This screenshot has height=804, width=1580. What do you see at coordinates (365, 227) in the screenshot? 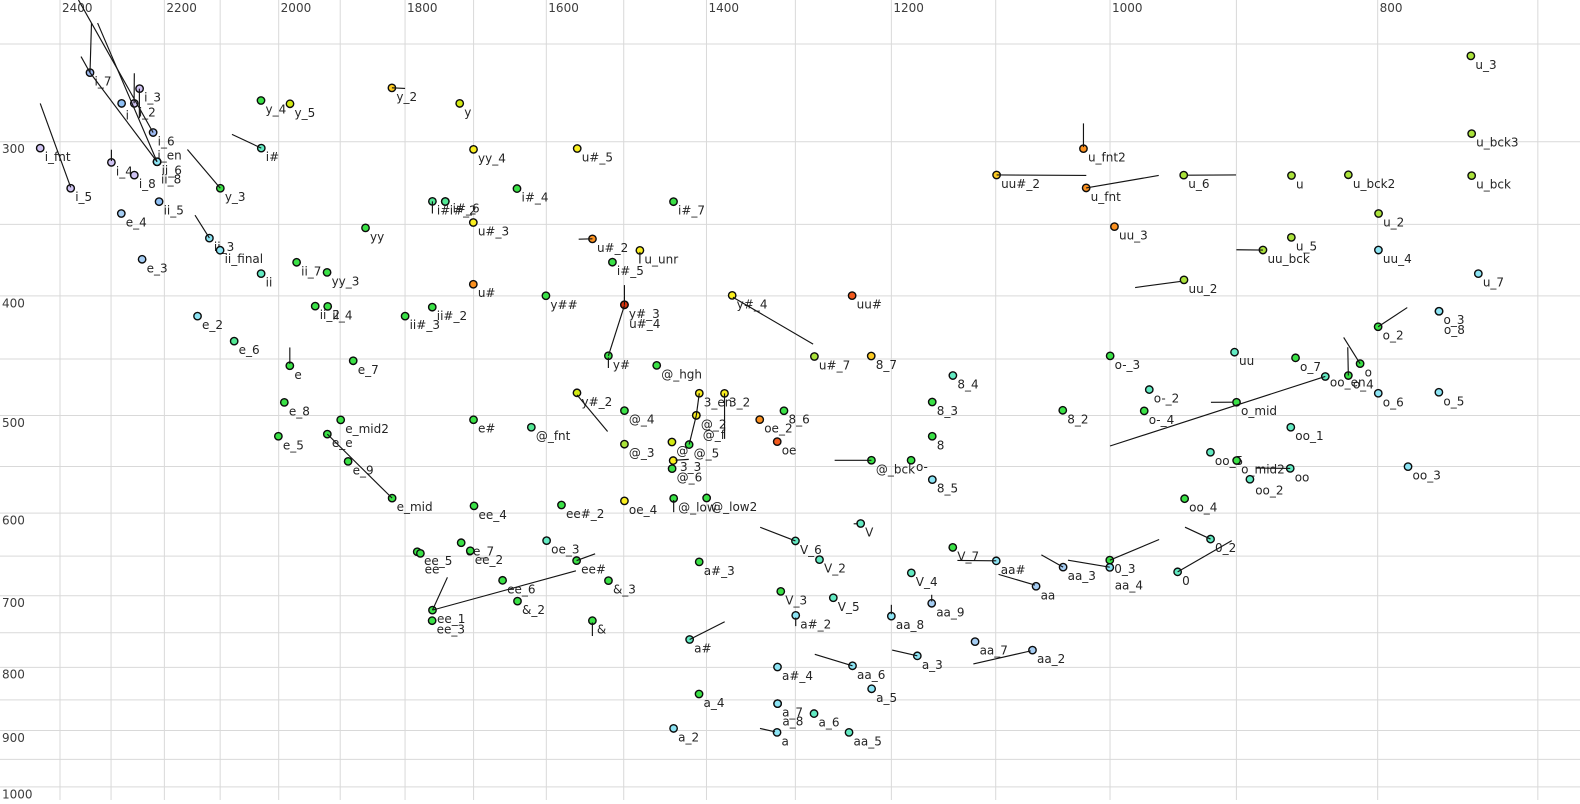
I see `point-yy` at bounding box center [365, 227].